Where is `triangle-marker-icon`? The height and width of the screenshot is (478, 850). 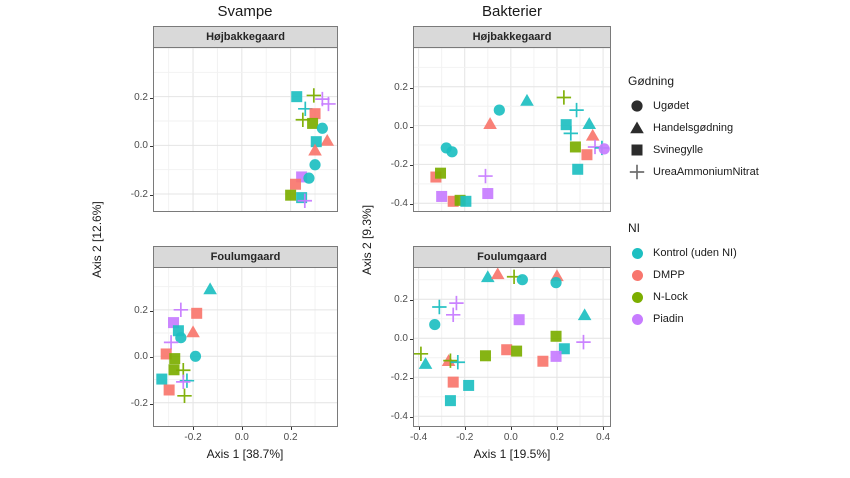 triangle-marker-icon is located at coordinates (637, 128).